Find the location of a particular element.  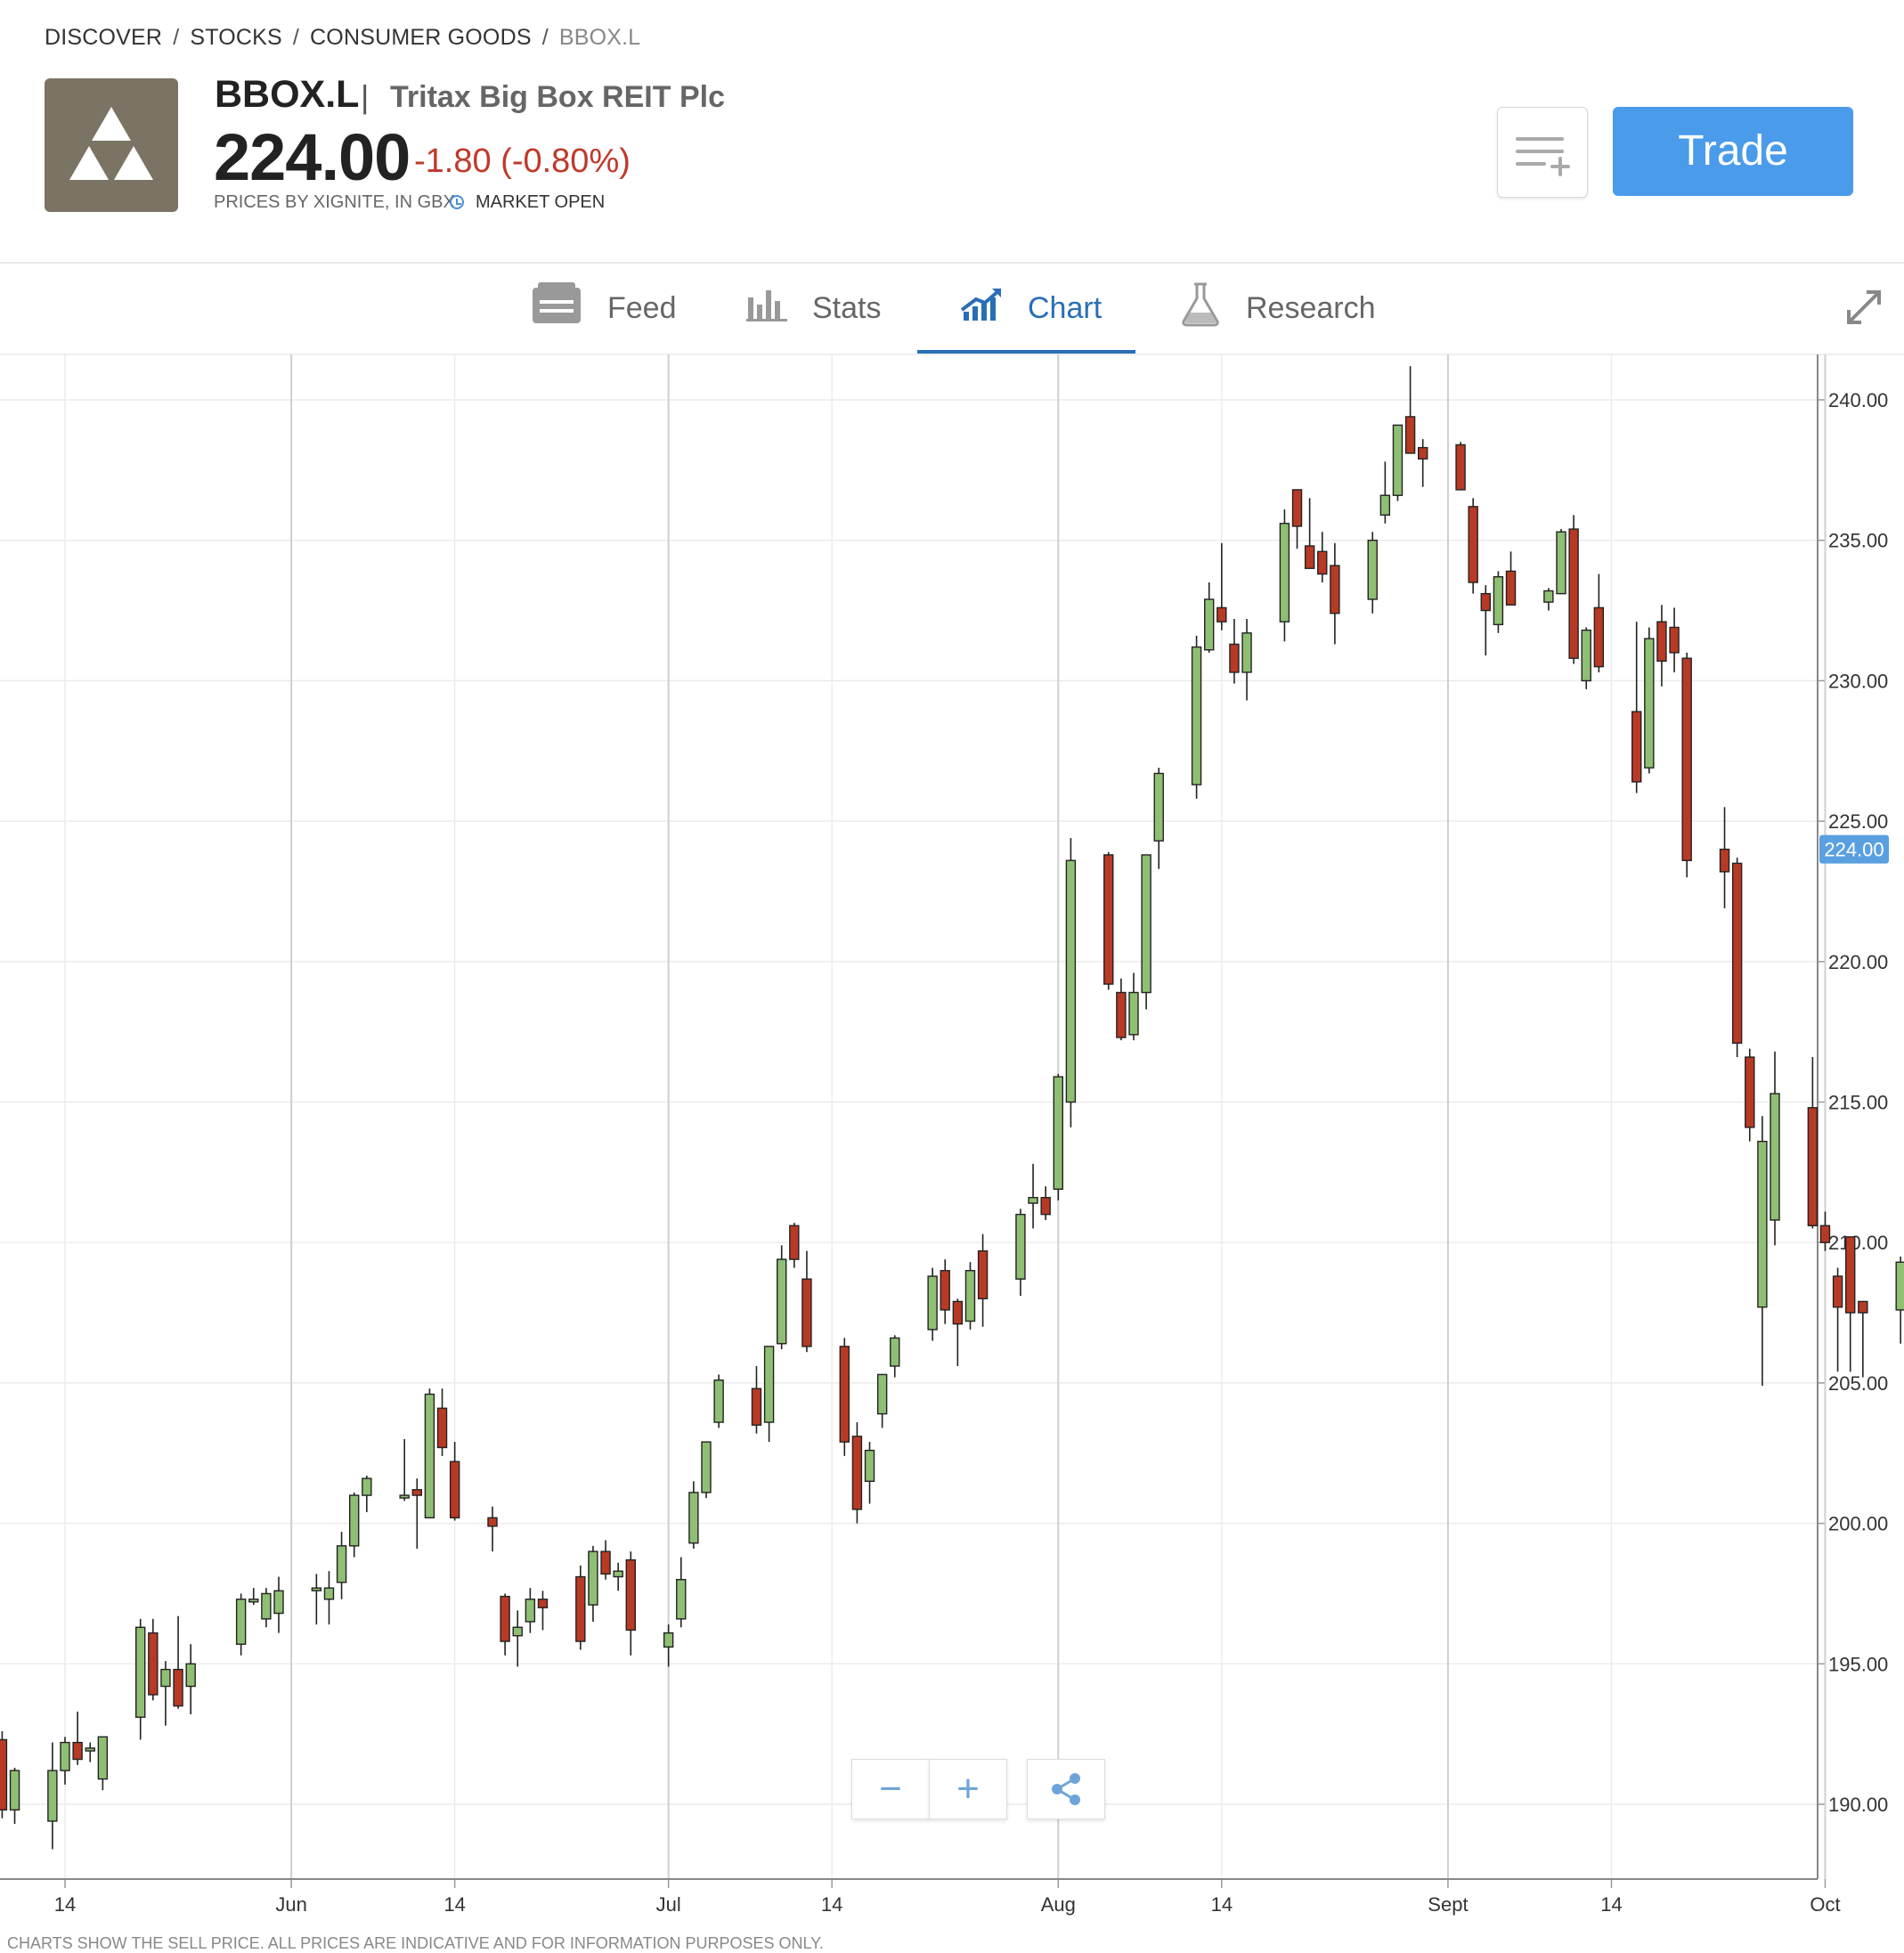

x-tick-label: Jun is located at coordinates (290, 1904).